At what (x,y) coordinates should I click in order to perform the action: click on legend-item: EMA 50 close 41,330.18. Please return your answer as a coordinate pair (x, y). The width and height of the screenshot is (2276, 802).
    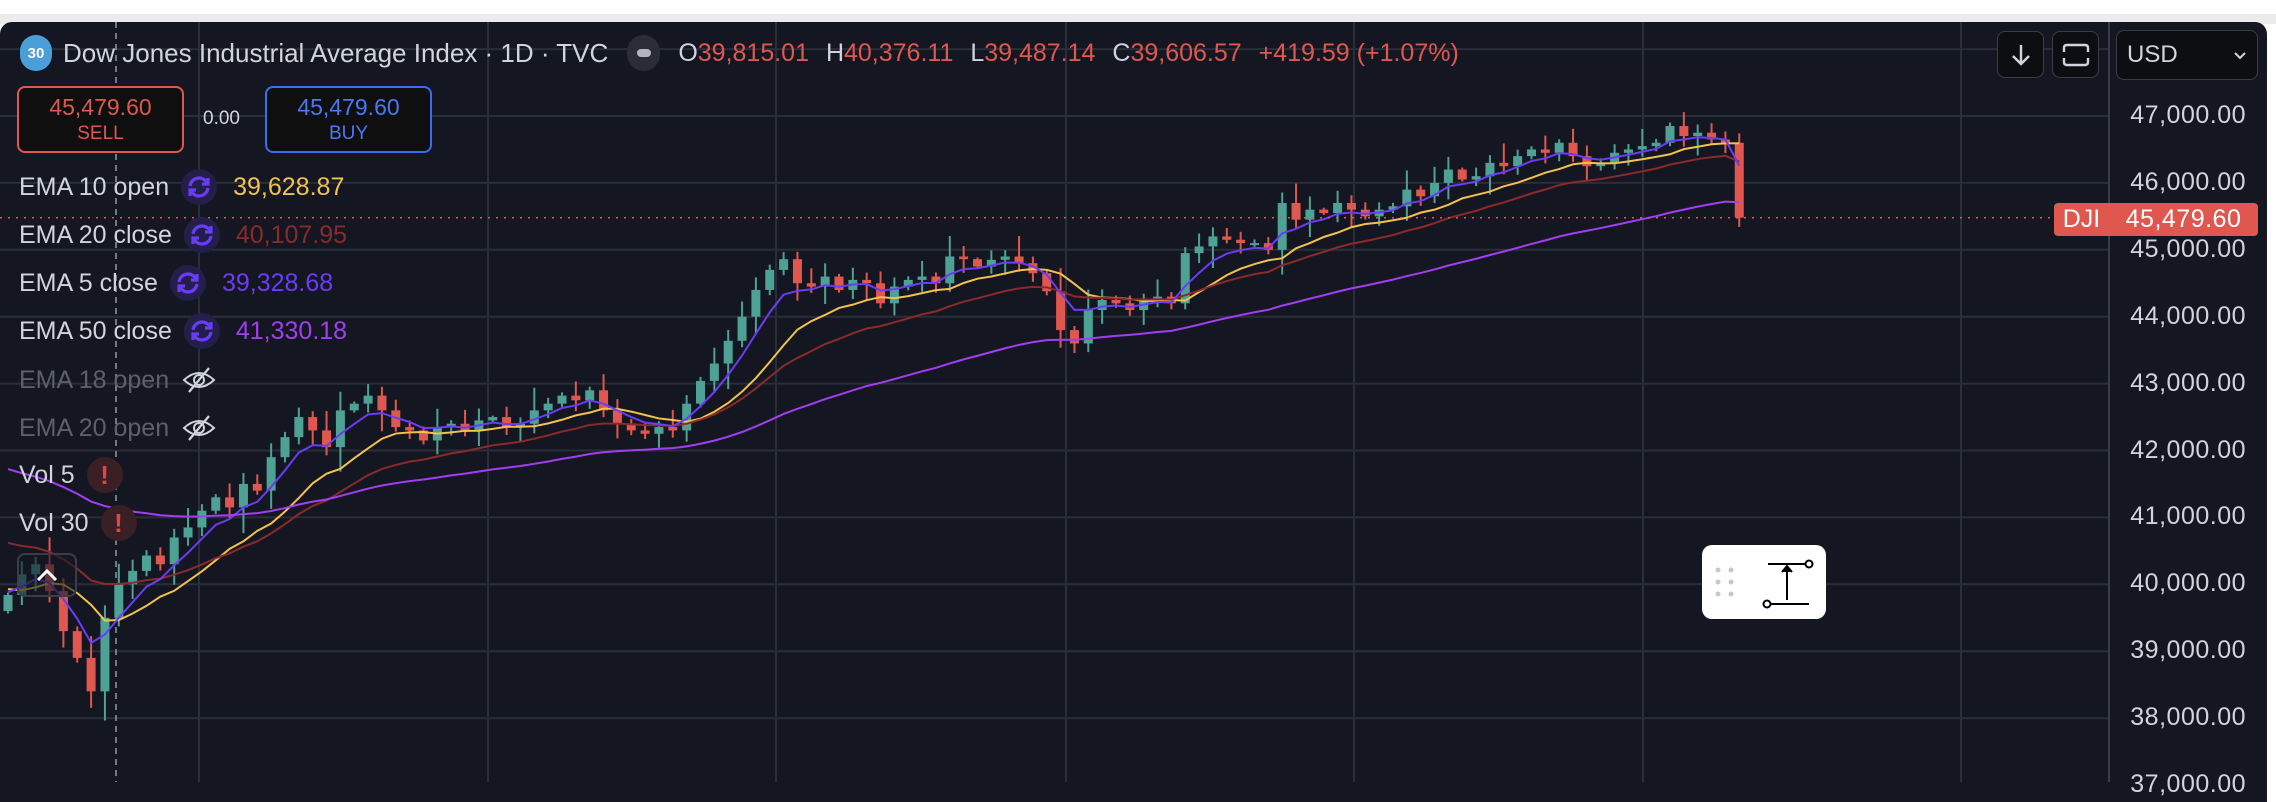
    Looking at the image, I should click on (183, 331).